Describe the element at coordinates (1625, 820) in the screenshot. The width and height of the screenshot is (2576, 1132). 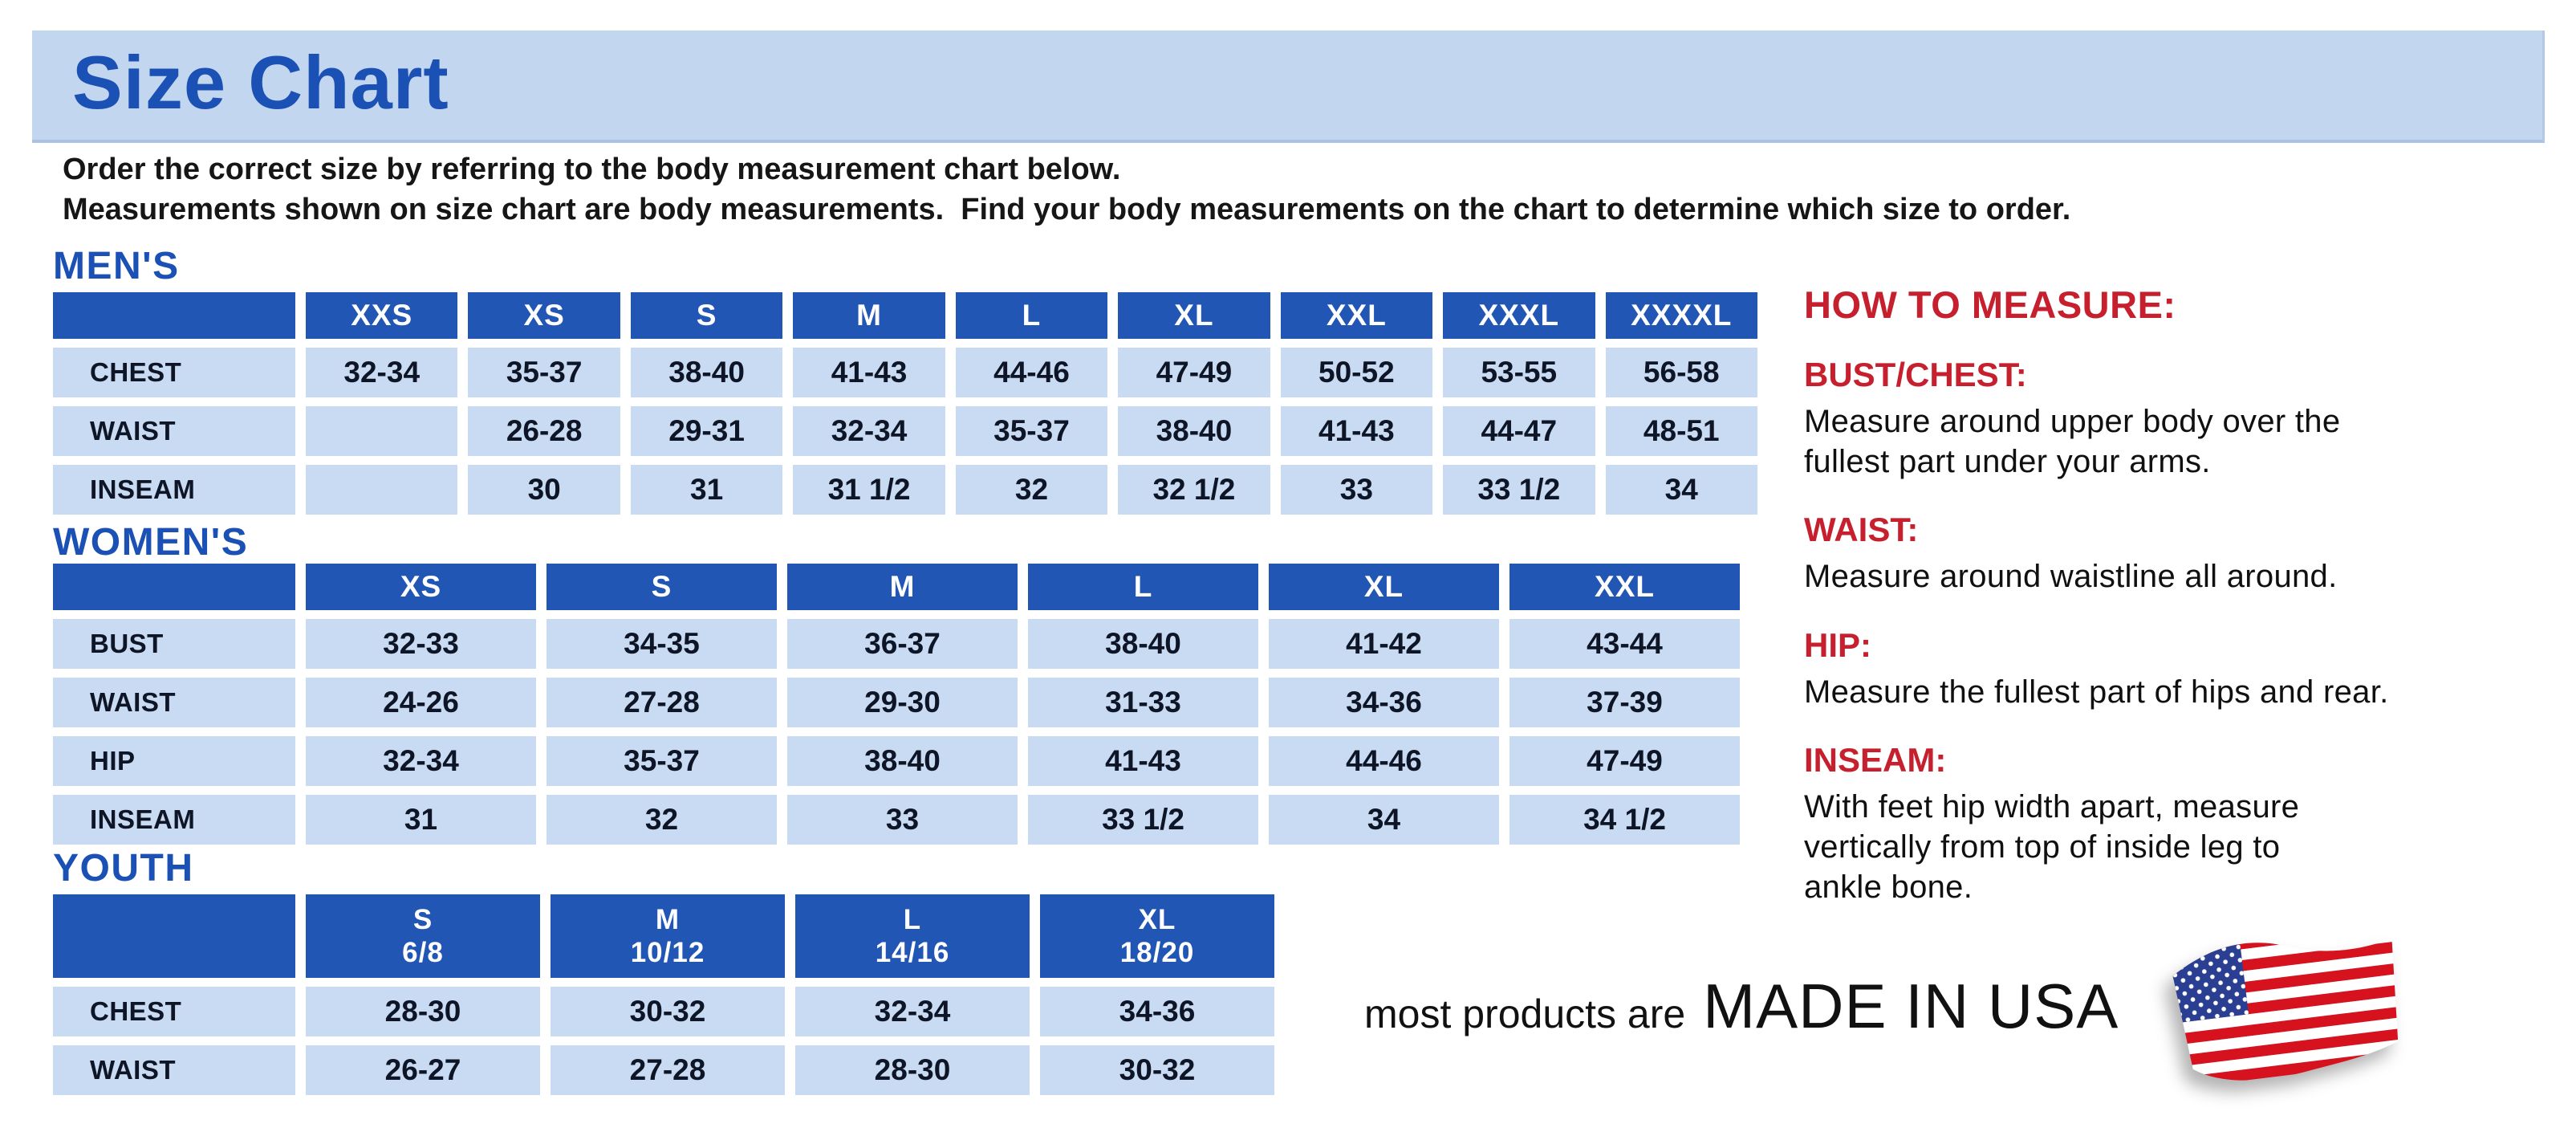
I see `size-cell: 34 1/2` at that location.